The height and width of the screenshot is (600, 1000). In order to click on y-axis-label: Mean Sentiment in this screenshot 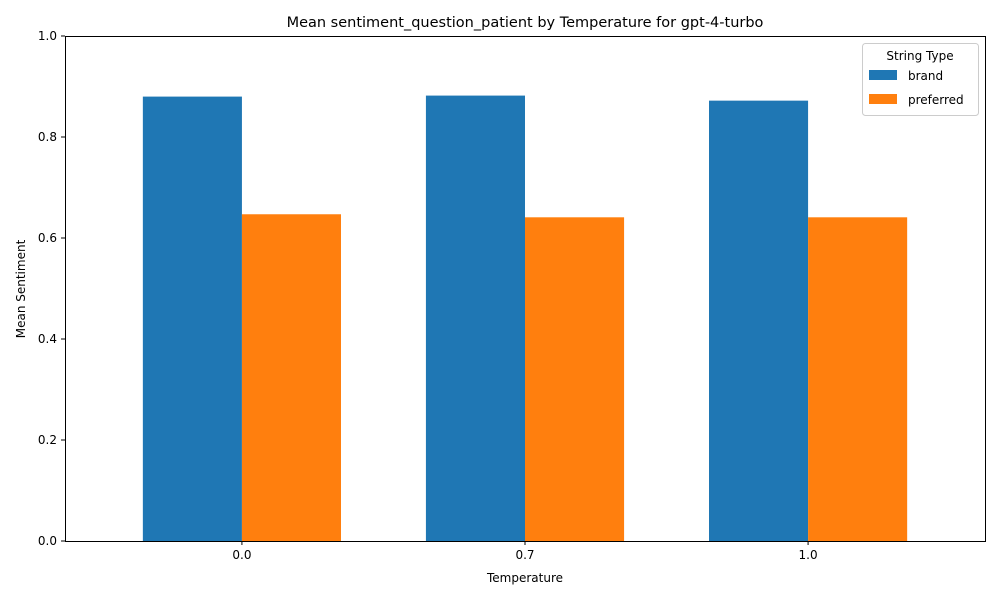, I will do `click(21, 288)`.